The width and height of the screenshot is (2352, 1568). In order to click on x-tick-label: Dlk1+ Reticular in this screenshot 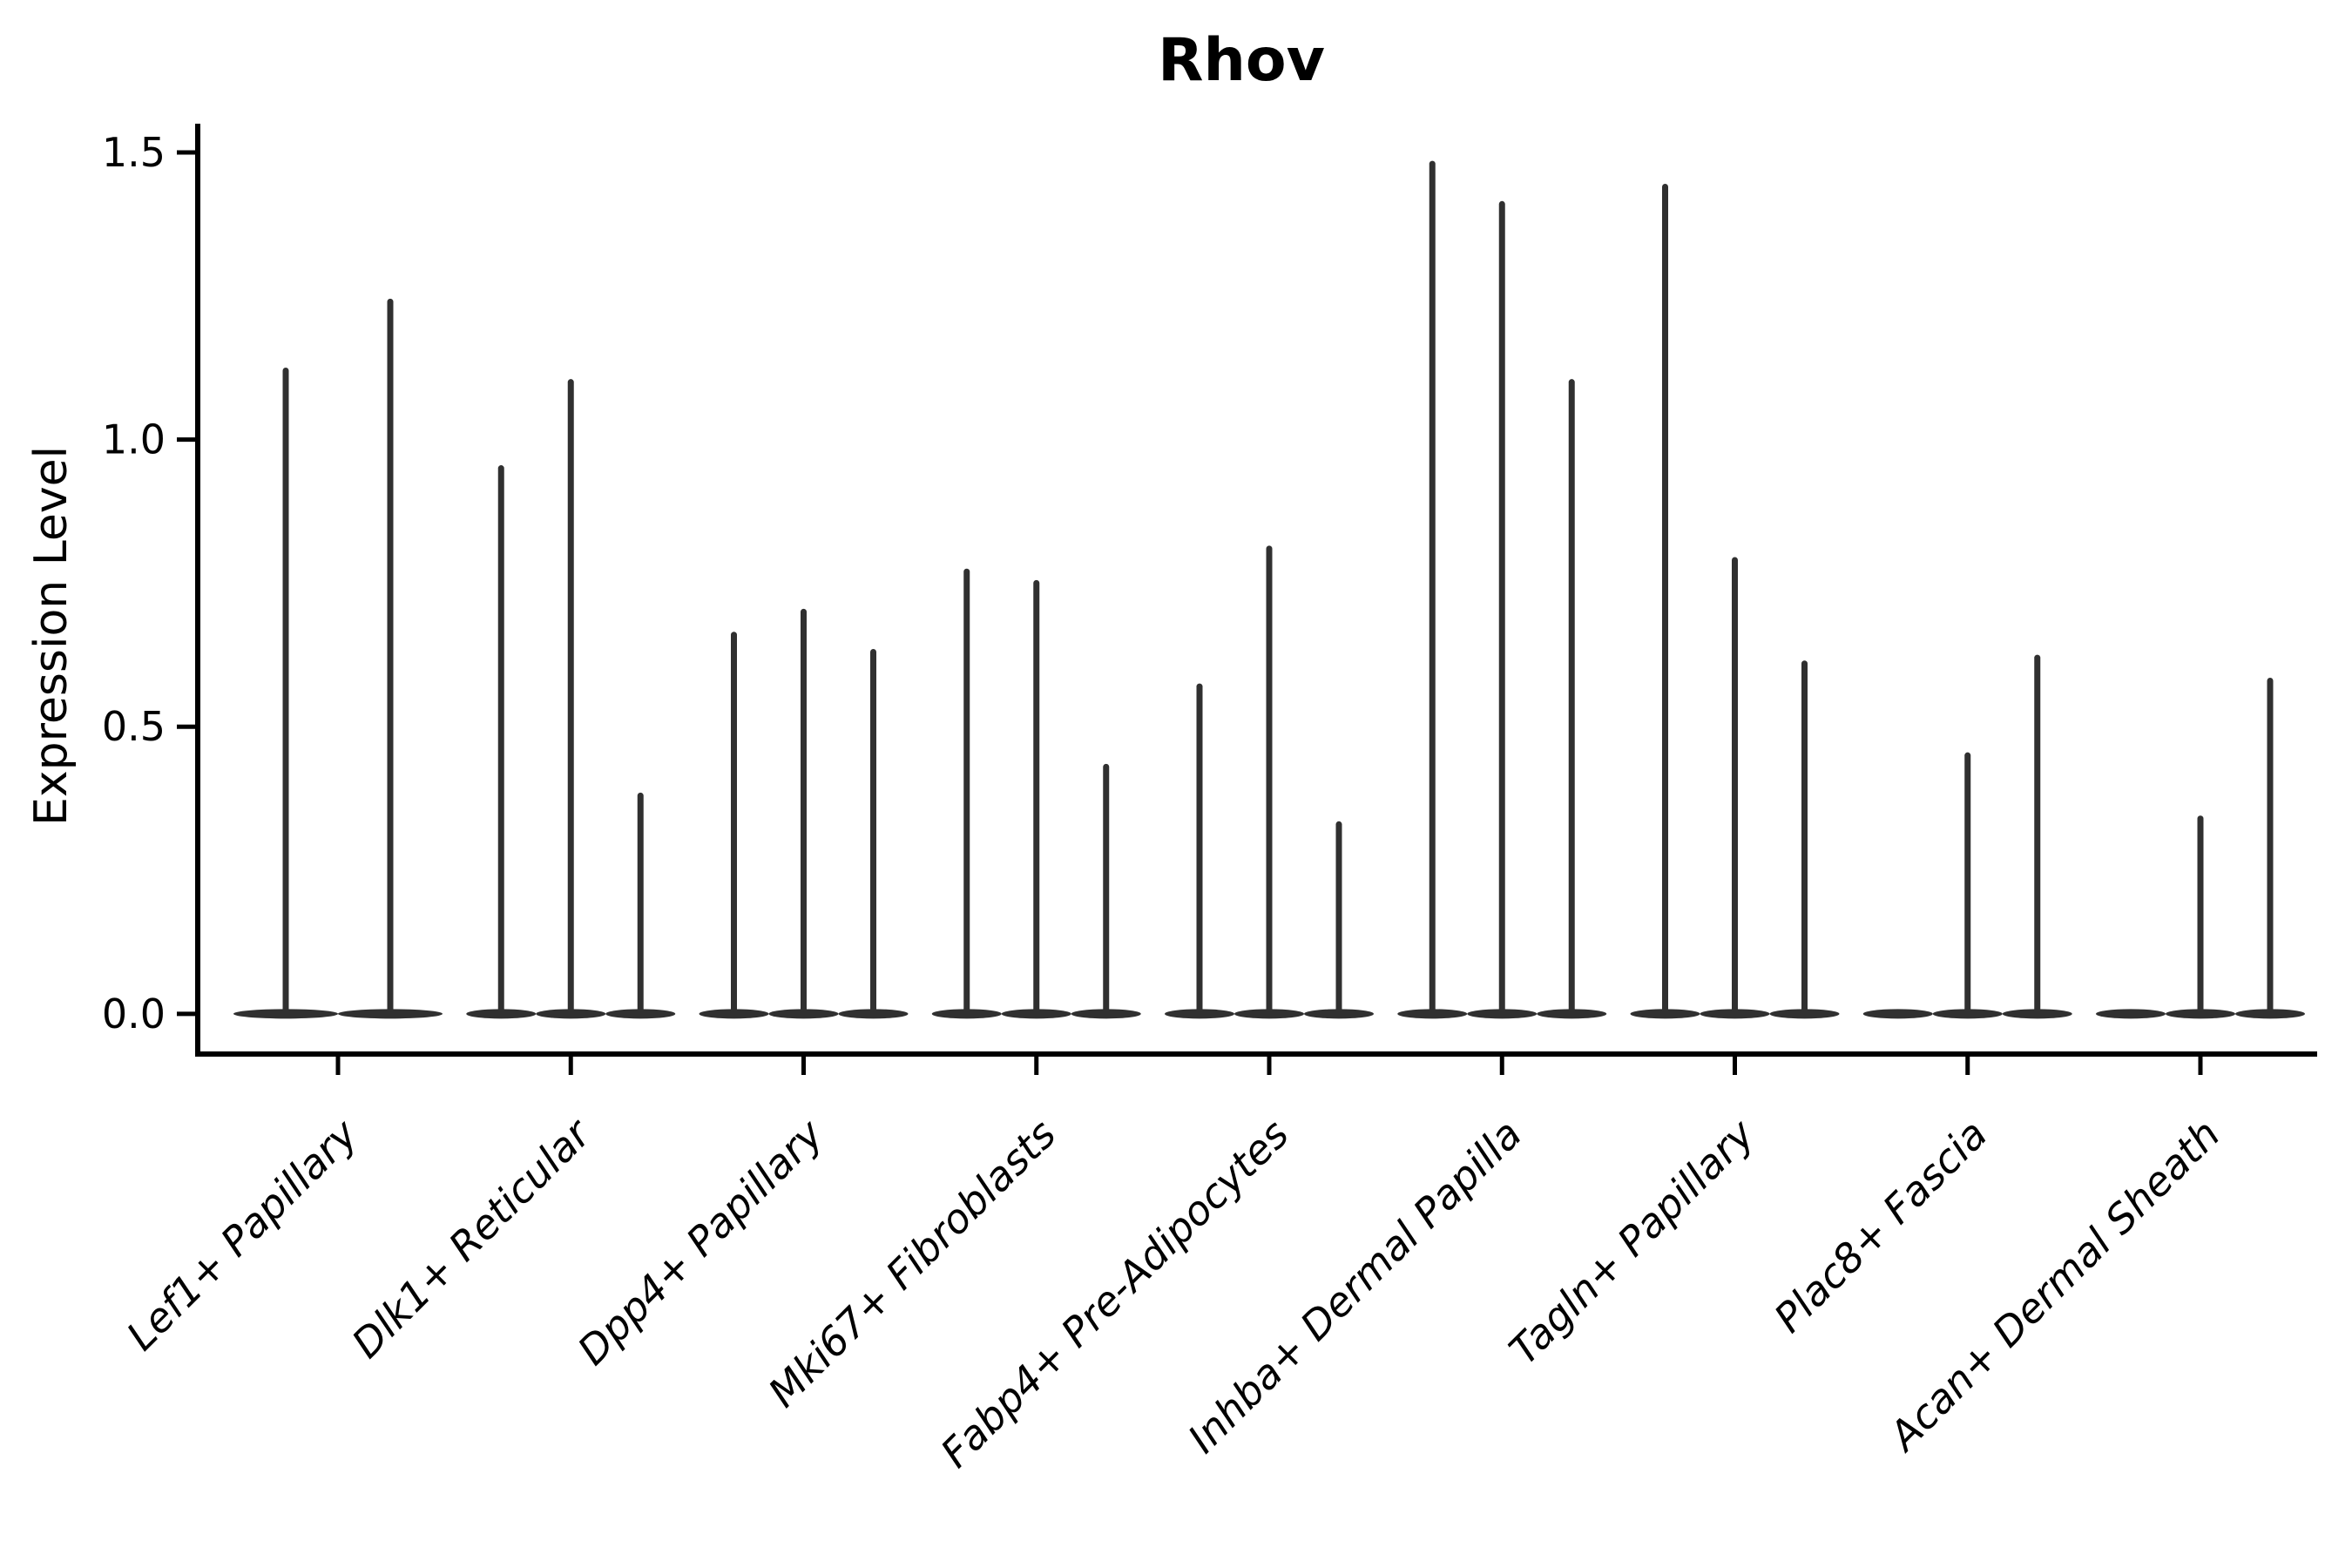, I will do `click(471, 1237)`.